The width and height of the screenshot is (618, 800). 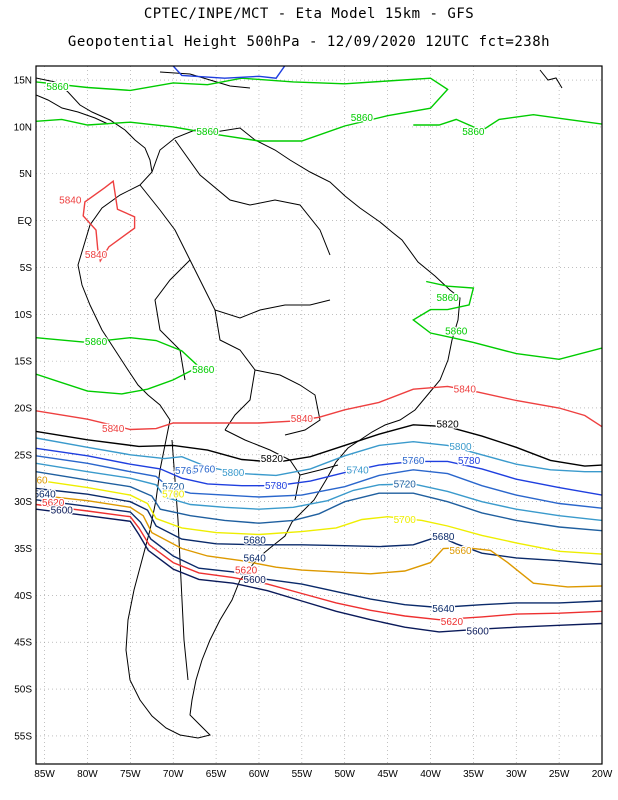 What do you see at coordinates (23, 549) in the screenshot?
I see `lat-tick-label: 35S` at bounding box center [23, 549].